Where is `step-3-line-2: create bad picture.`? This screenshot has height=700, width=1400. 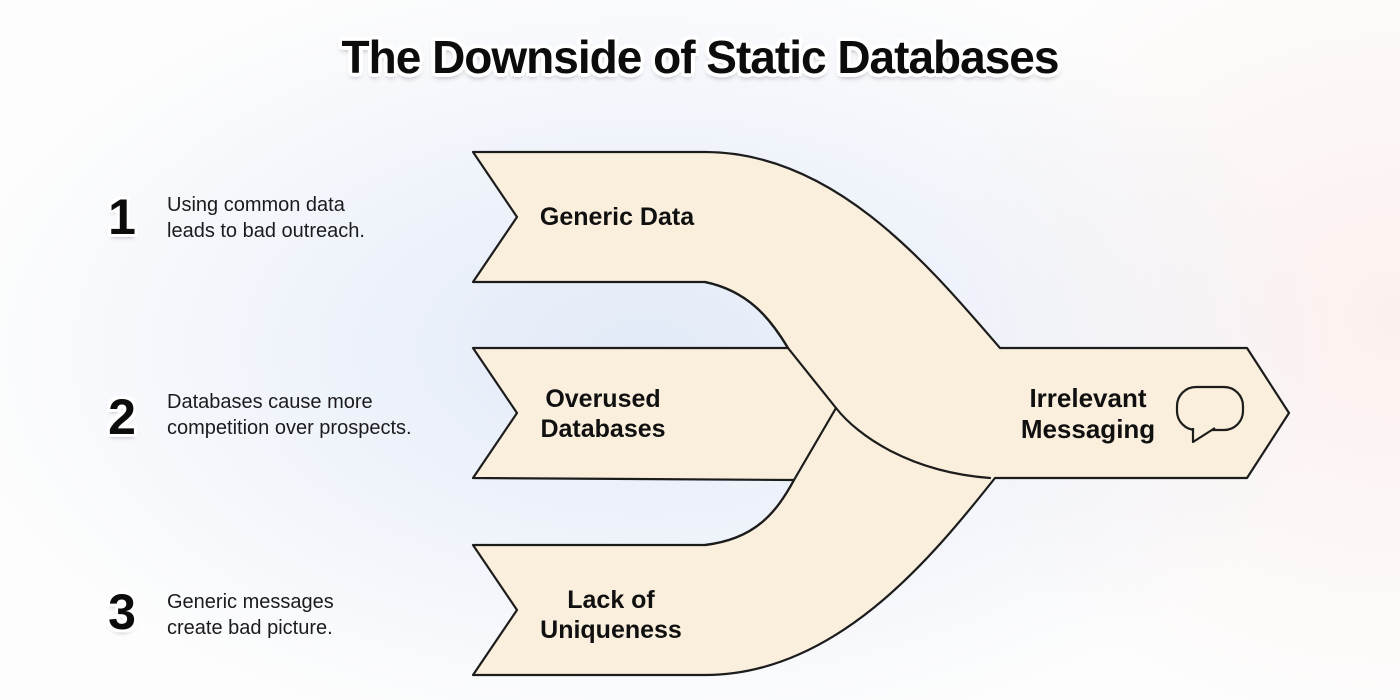 step-3-line-2: create bad picture. is located at coordinates (250, 628).